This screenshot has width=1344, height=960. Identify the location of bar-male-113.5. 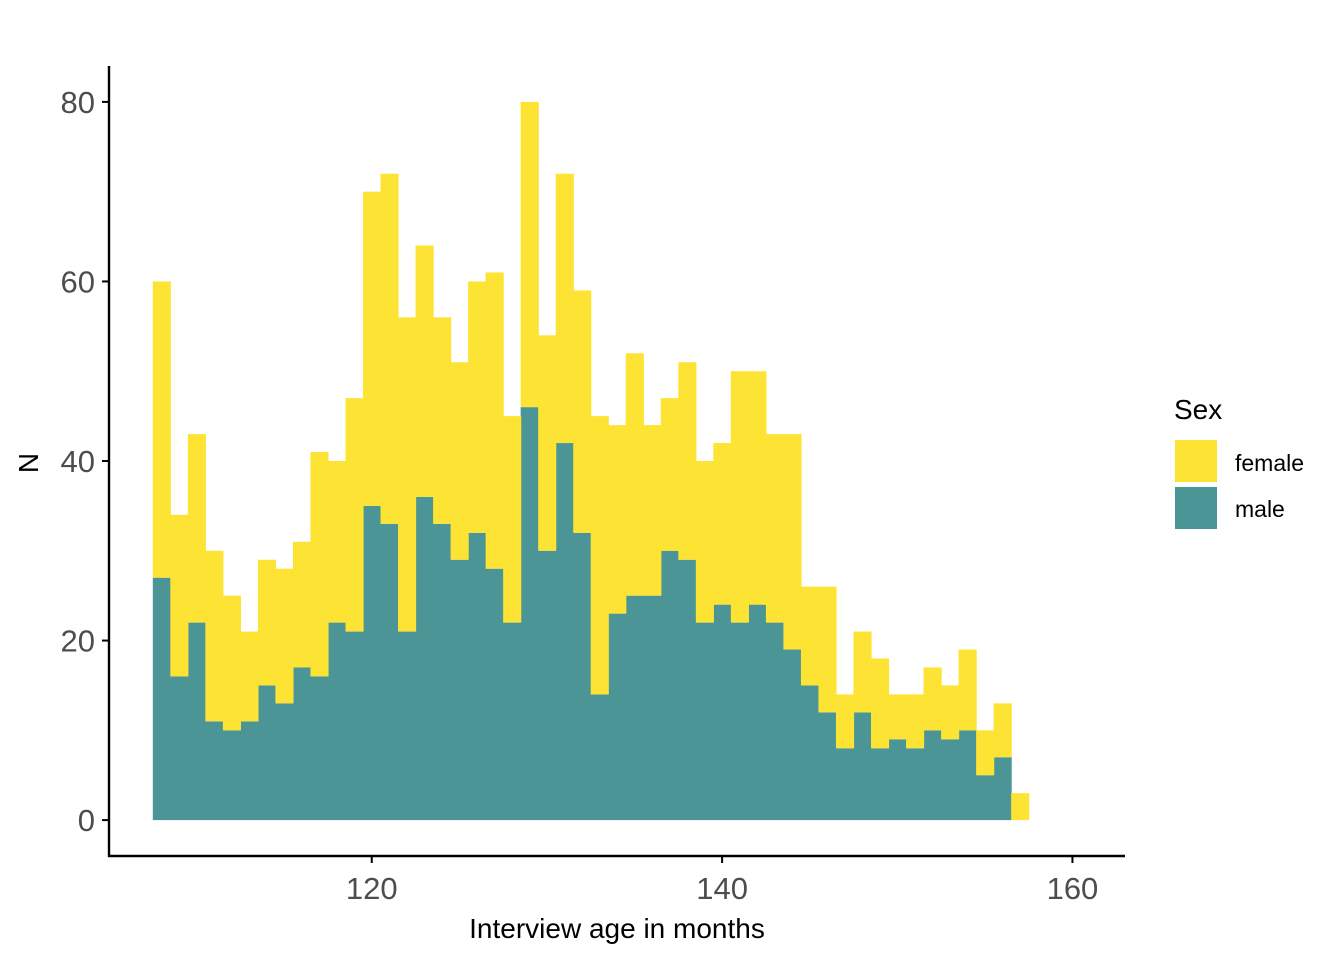
(267, 753).